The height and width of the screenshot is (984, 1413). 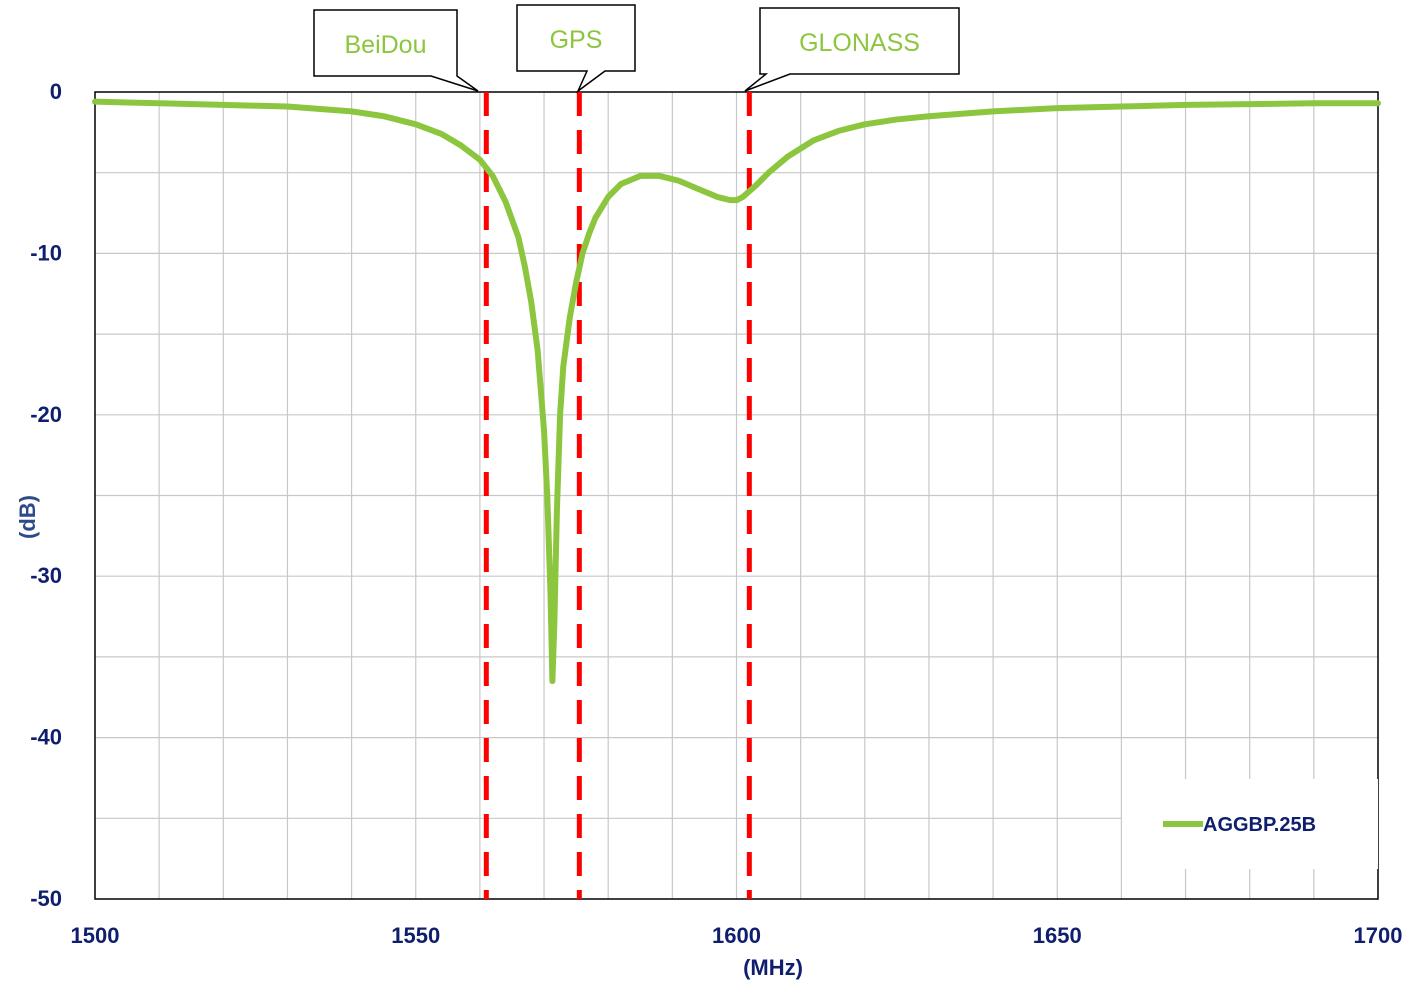 I want to click on x-tick-label: 1600, so click(x=736, y=935).